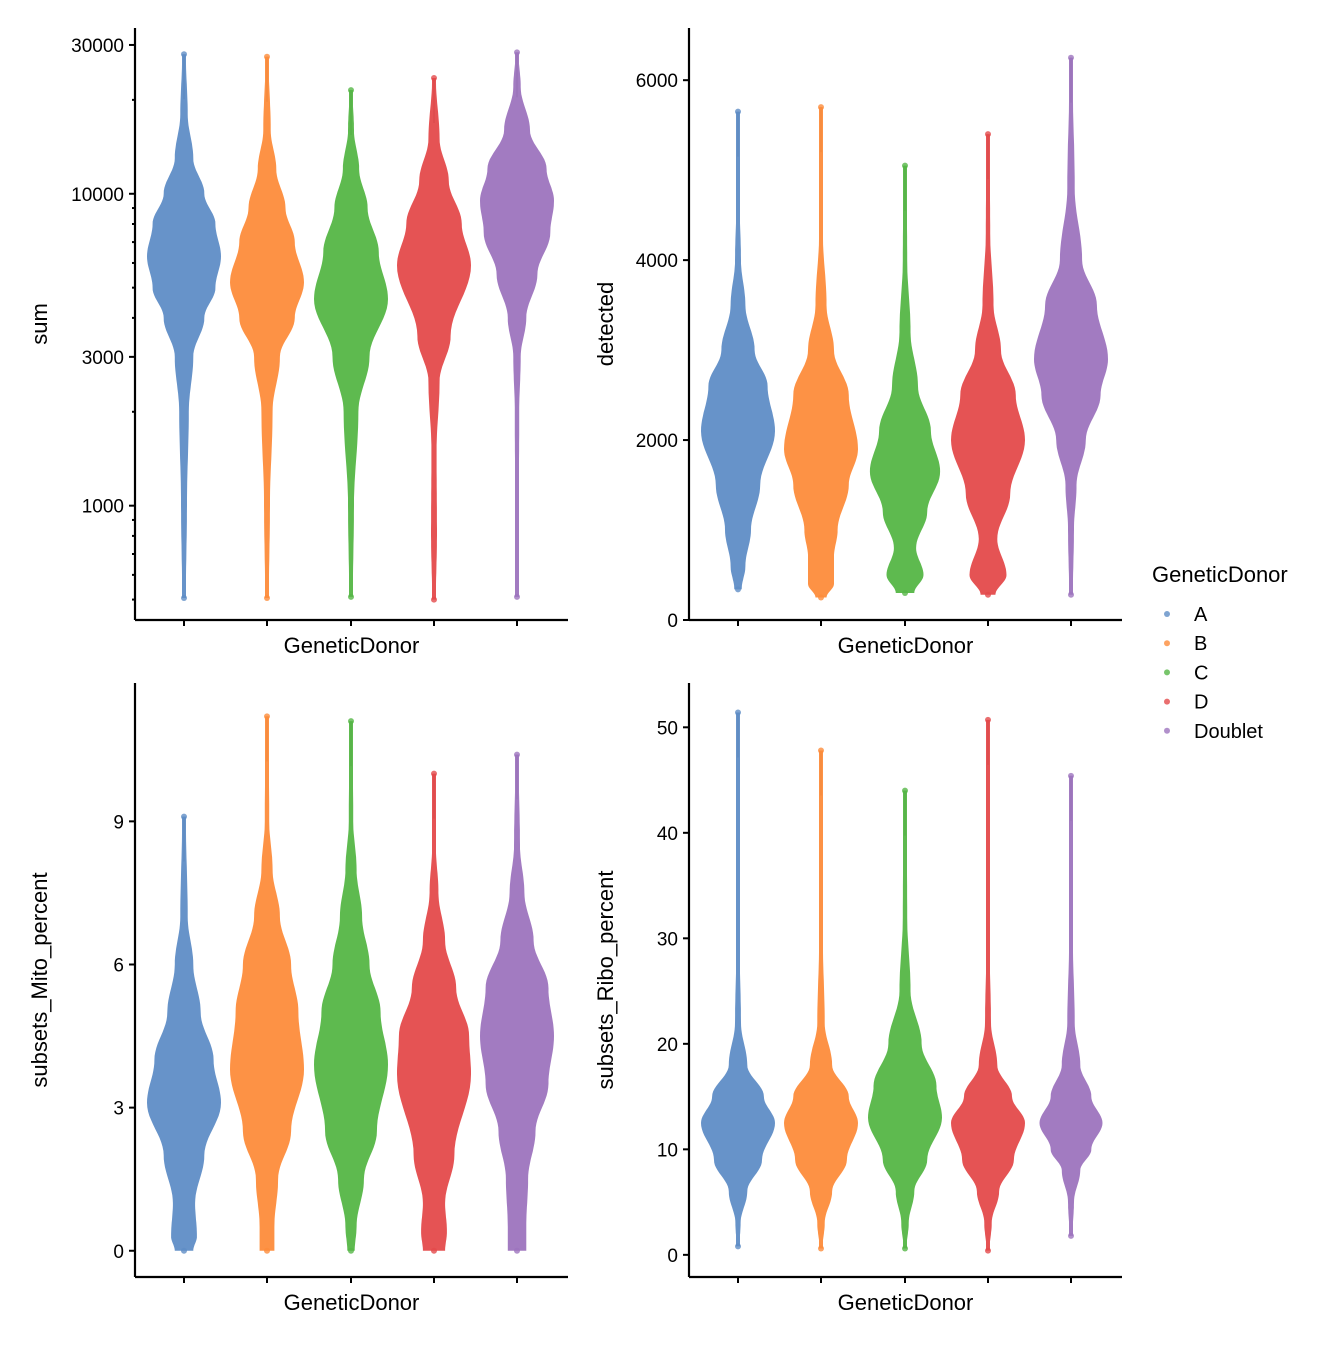  I want to click on y-tick-label: 6000, so click(657, 81).